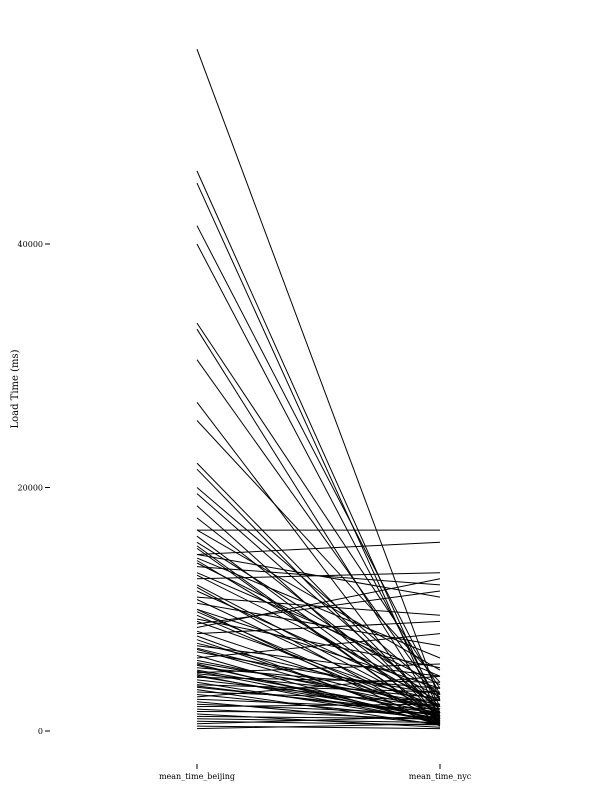  Describe the element at coordinates (40, 731) in the screenshot. I see `y-tick-label: 0` at that location.